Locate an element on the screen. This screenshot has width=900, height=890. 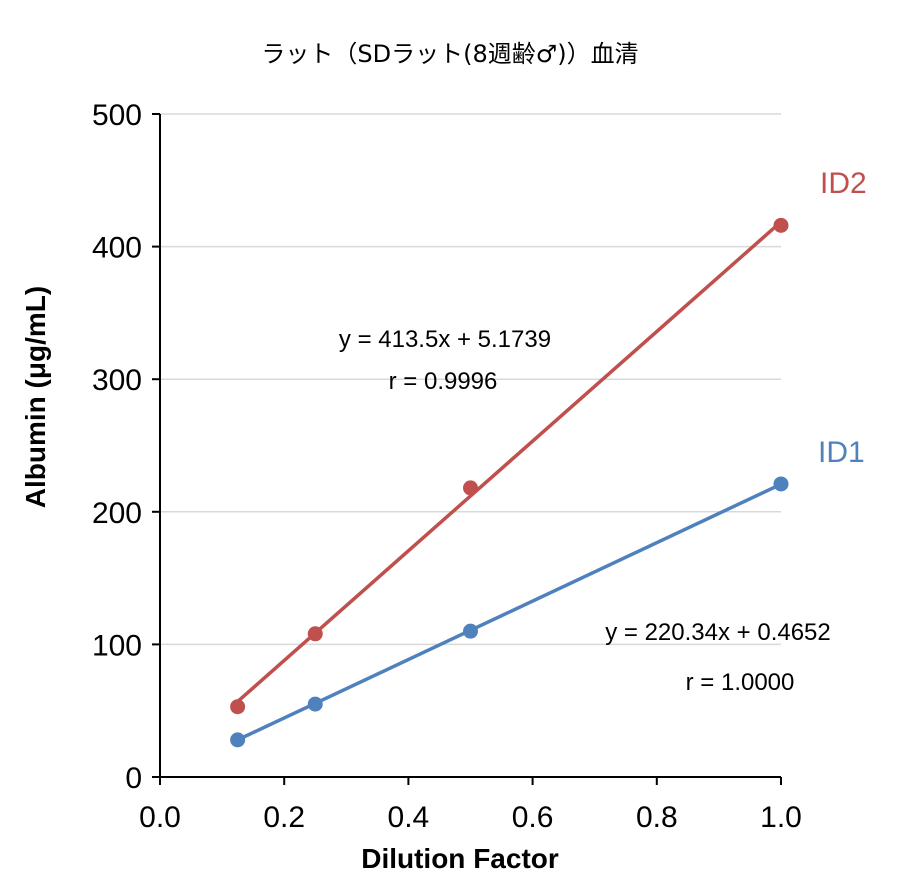
equation-id2: y = 413.5x + 5.1739 is located at coordinates (445, 339).